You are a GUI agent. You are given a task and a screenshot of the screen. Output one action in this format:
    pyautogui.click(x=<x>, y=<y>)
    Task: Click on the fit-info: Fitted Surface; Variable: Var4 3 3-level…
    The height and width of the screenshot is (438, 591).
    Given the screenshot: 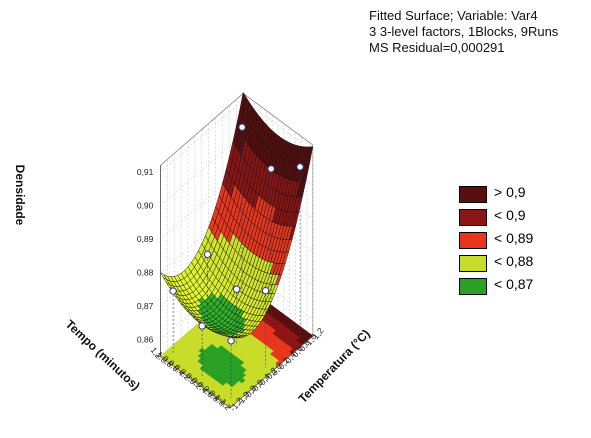 What is the action you would take?
    pyautogui.click(x=463, y=32)
    